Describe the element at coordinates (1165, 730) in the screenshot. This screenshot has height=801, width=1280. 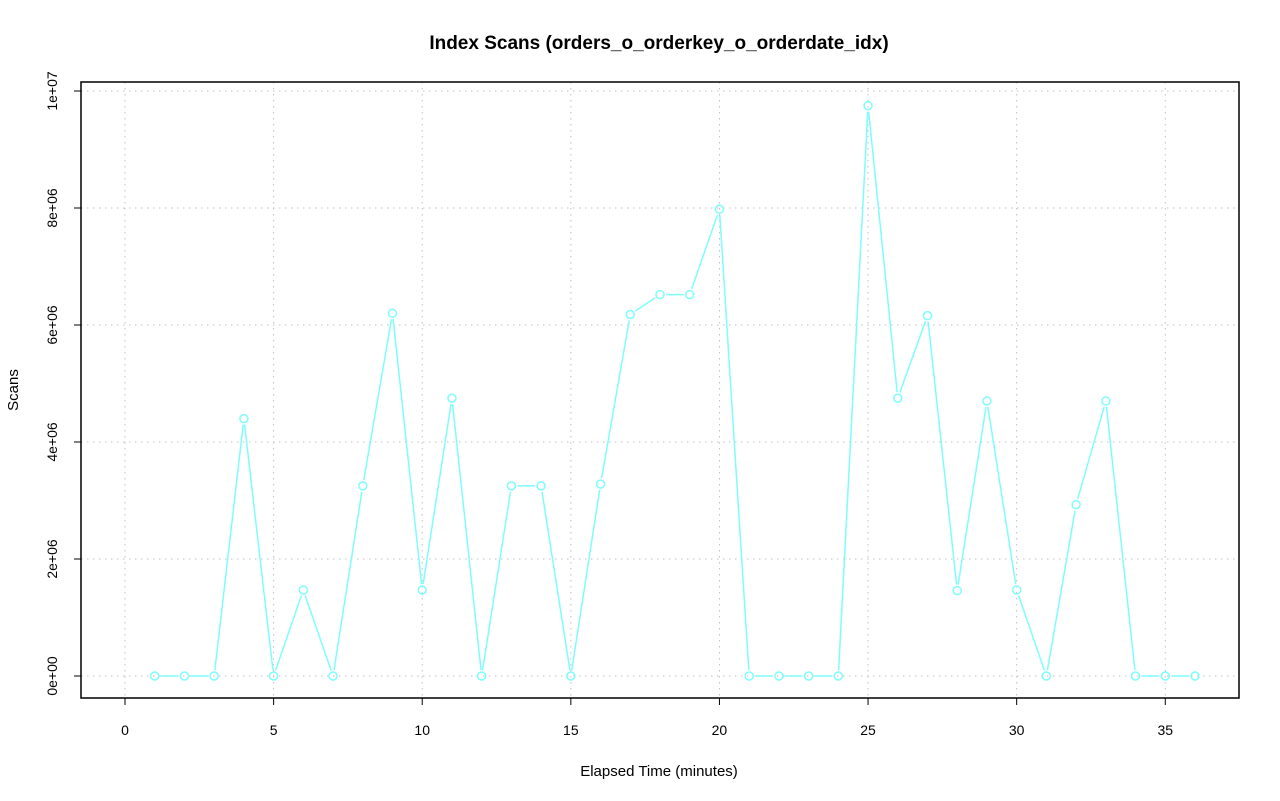
I see `x-tick-label: 35` at that location.